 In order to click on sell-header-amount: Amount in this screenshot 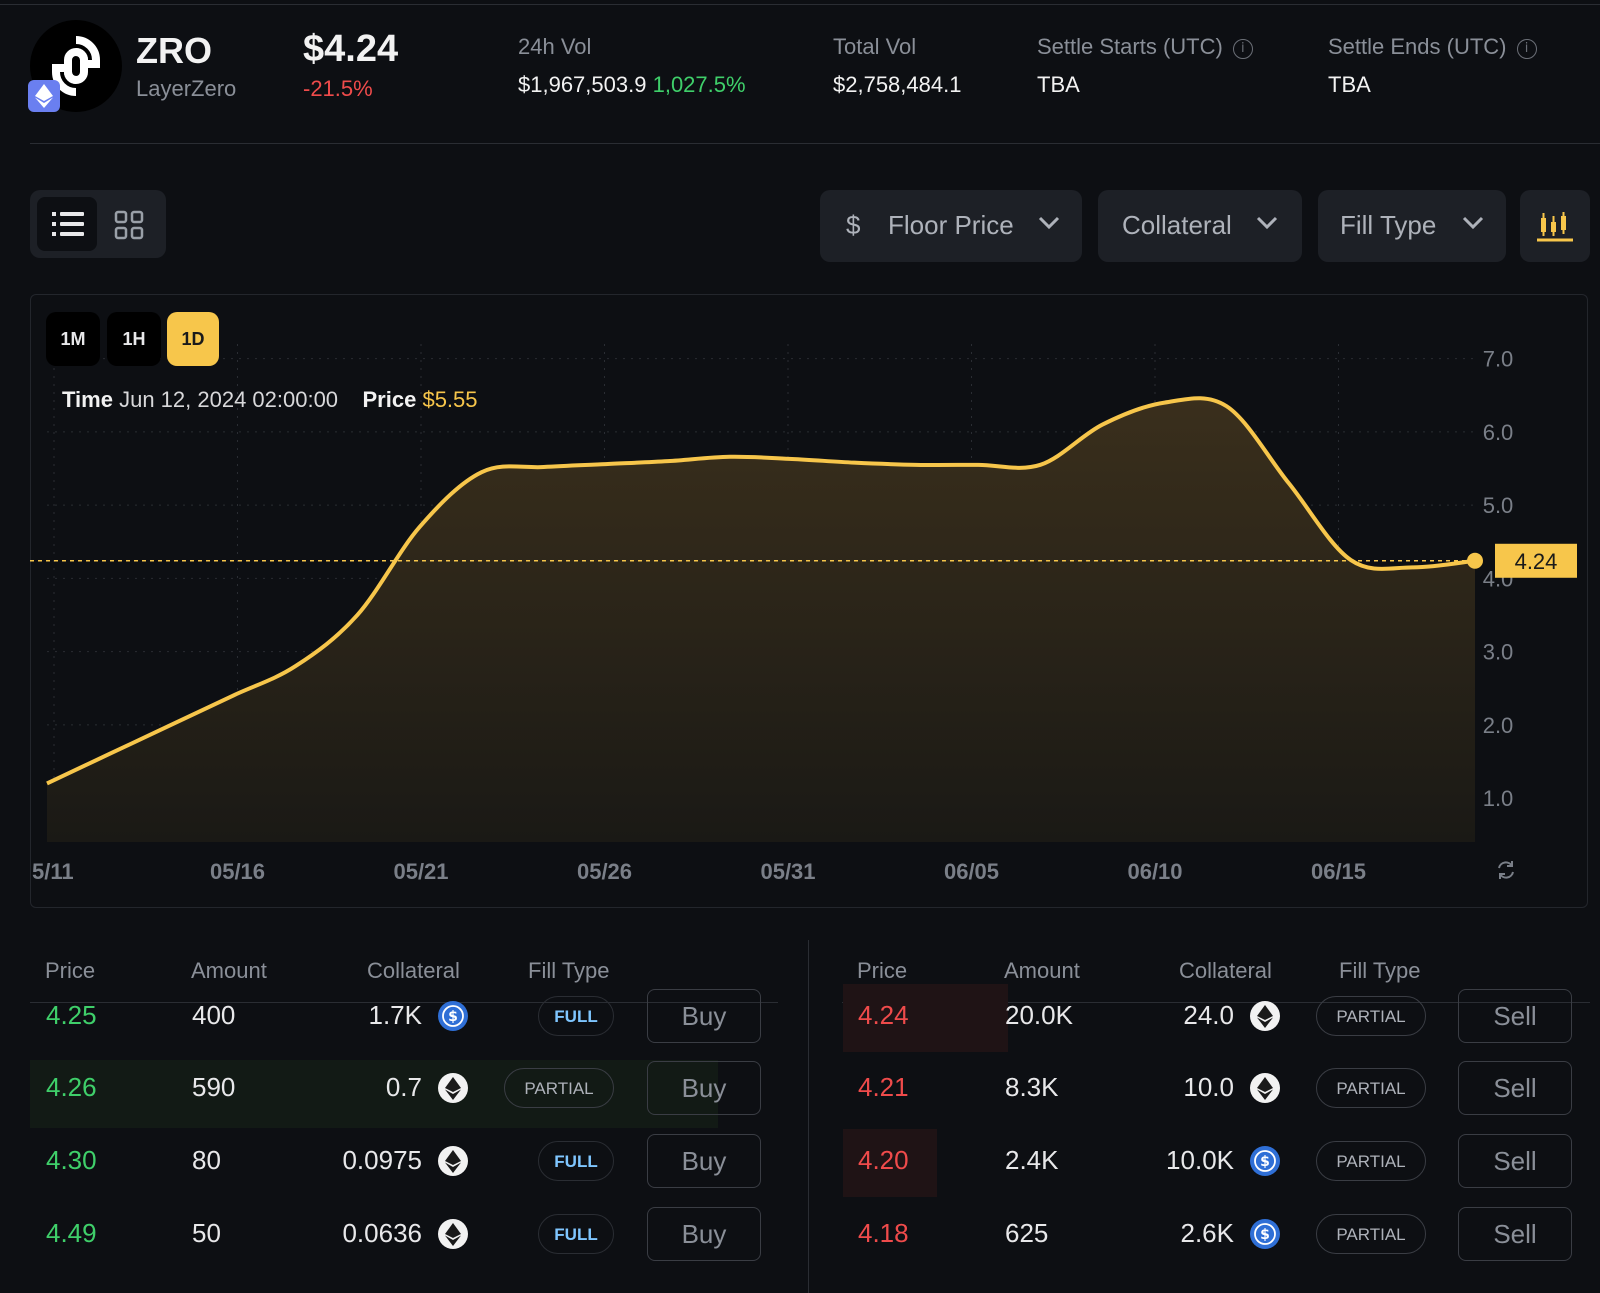, I will do `click(1042, 970)`.